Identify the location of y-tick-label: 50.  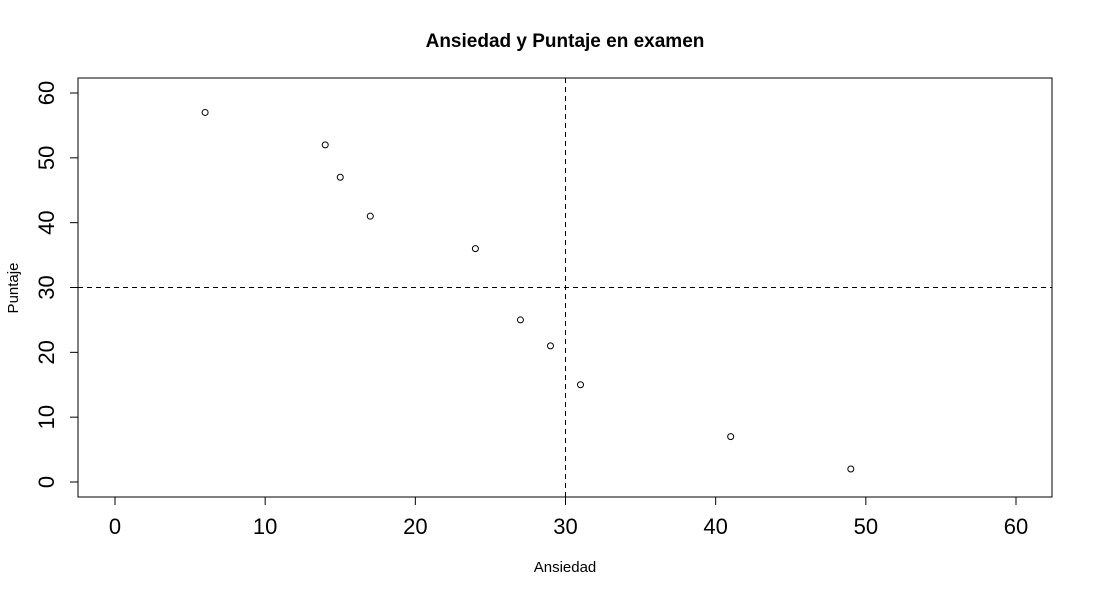
(46, 158).